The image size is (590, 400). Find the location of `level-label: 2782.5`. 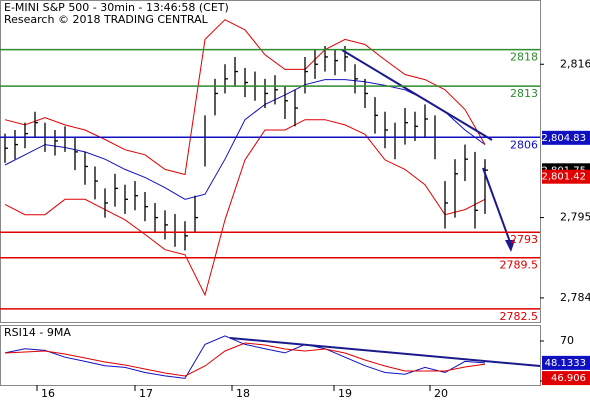

level-label: 2782.5 is located at coordinates (519, 316).